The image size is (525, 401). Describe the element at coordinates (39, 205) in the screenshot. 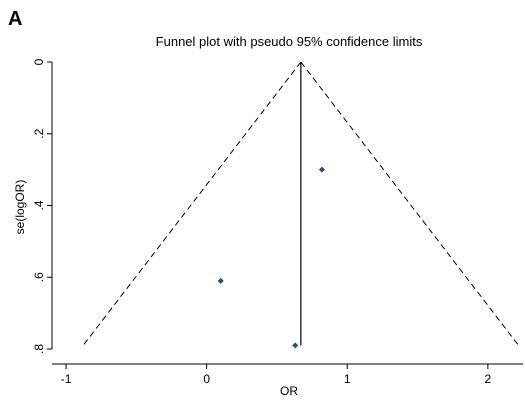

I see `y-tick-label-2: .4` at that location.